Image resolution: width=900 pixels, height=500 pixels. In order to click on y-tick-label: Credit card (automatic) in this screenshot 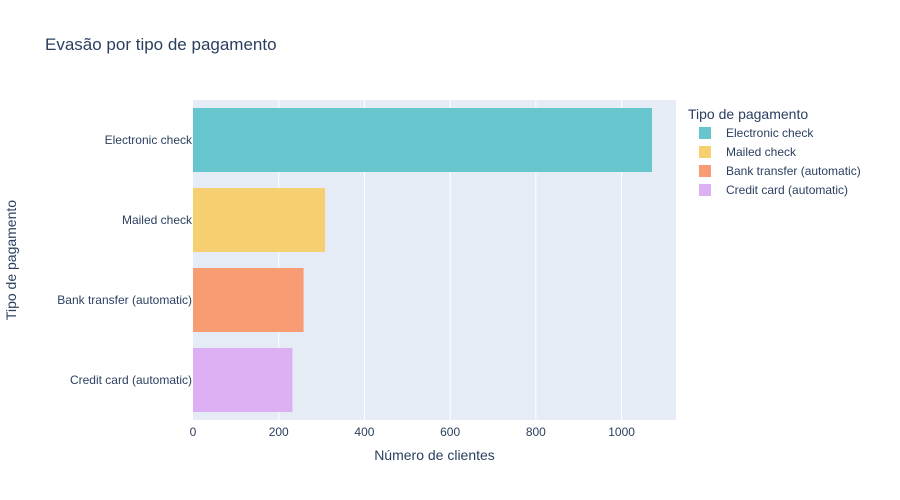, I will do `click(131, 380)`.